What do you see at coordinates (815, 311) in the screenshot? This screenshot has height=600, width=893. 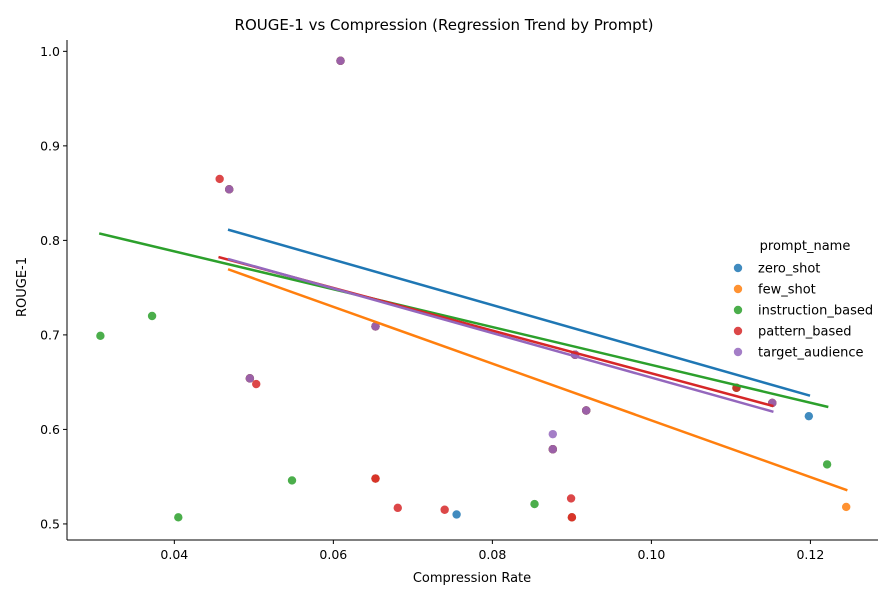 I see `legend-label-instruction_based: instruction_based` at bounding box center [815, 311].